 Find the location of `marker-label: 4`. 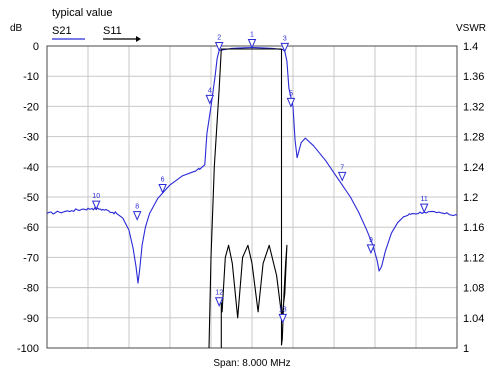

marker-label: 4 is located at coordinates (210, 90).